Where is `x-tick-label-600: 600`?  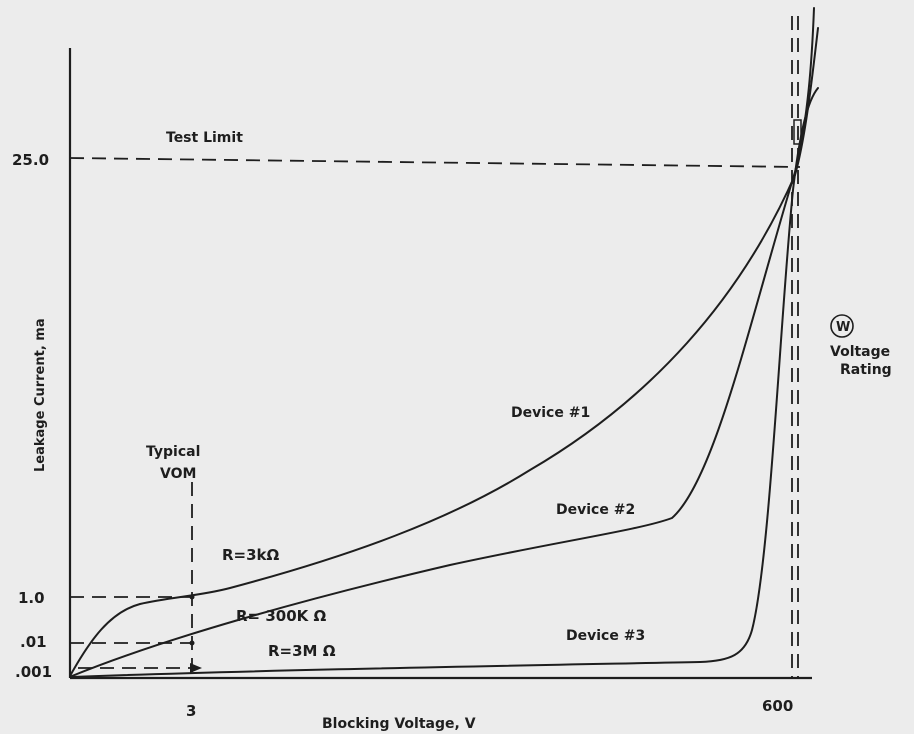 x-tick-label-600: 600 is located at coordinates (777, 706).